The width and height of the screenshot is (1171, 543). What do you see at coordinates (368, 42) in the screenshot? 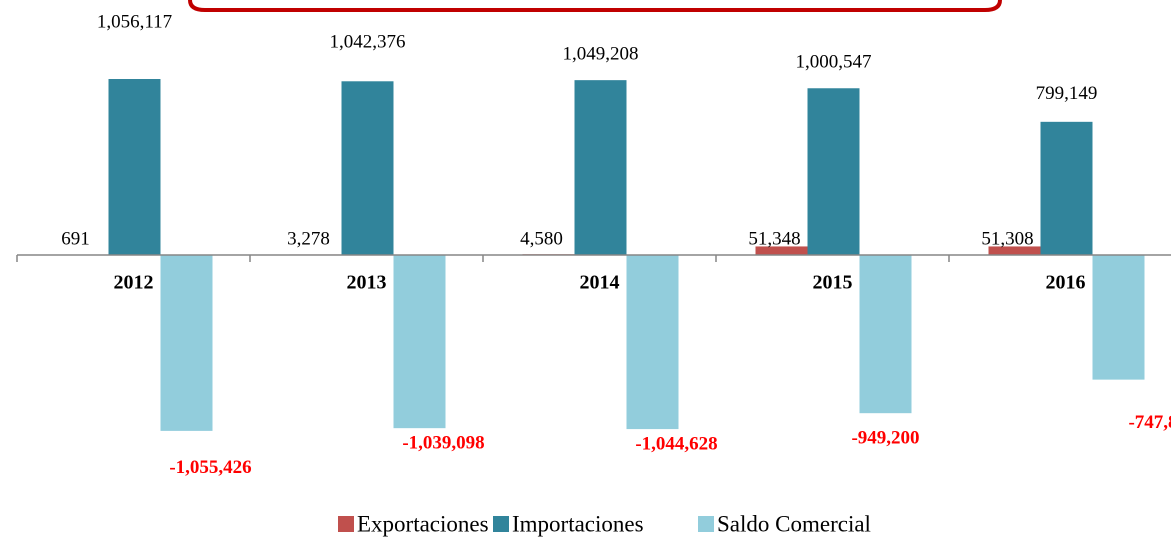
I see `value-label: 1,042,376` at bounding box center [368, 42].